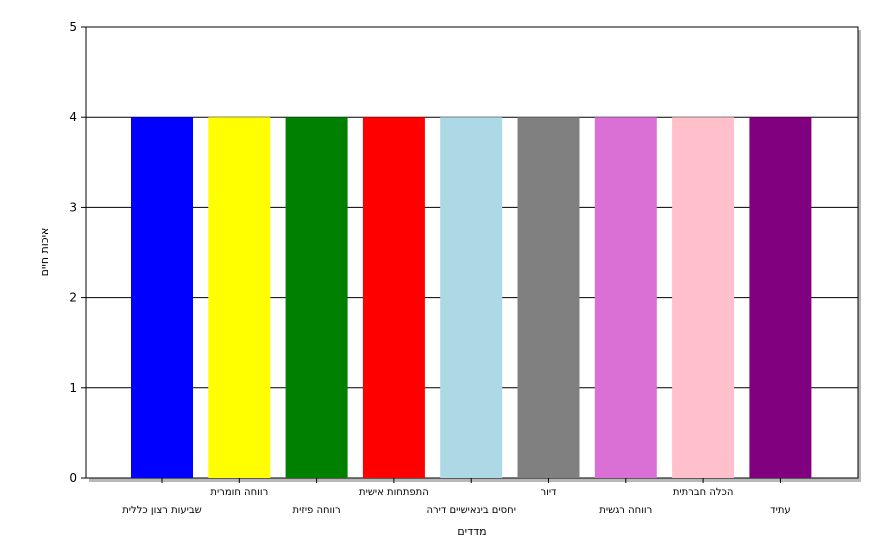 The height and width of the screenshot is (560, 889). I want to click on x-tick-label-8: עתיד, so click(780, 510).